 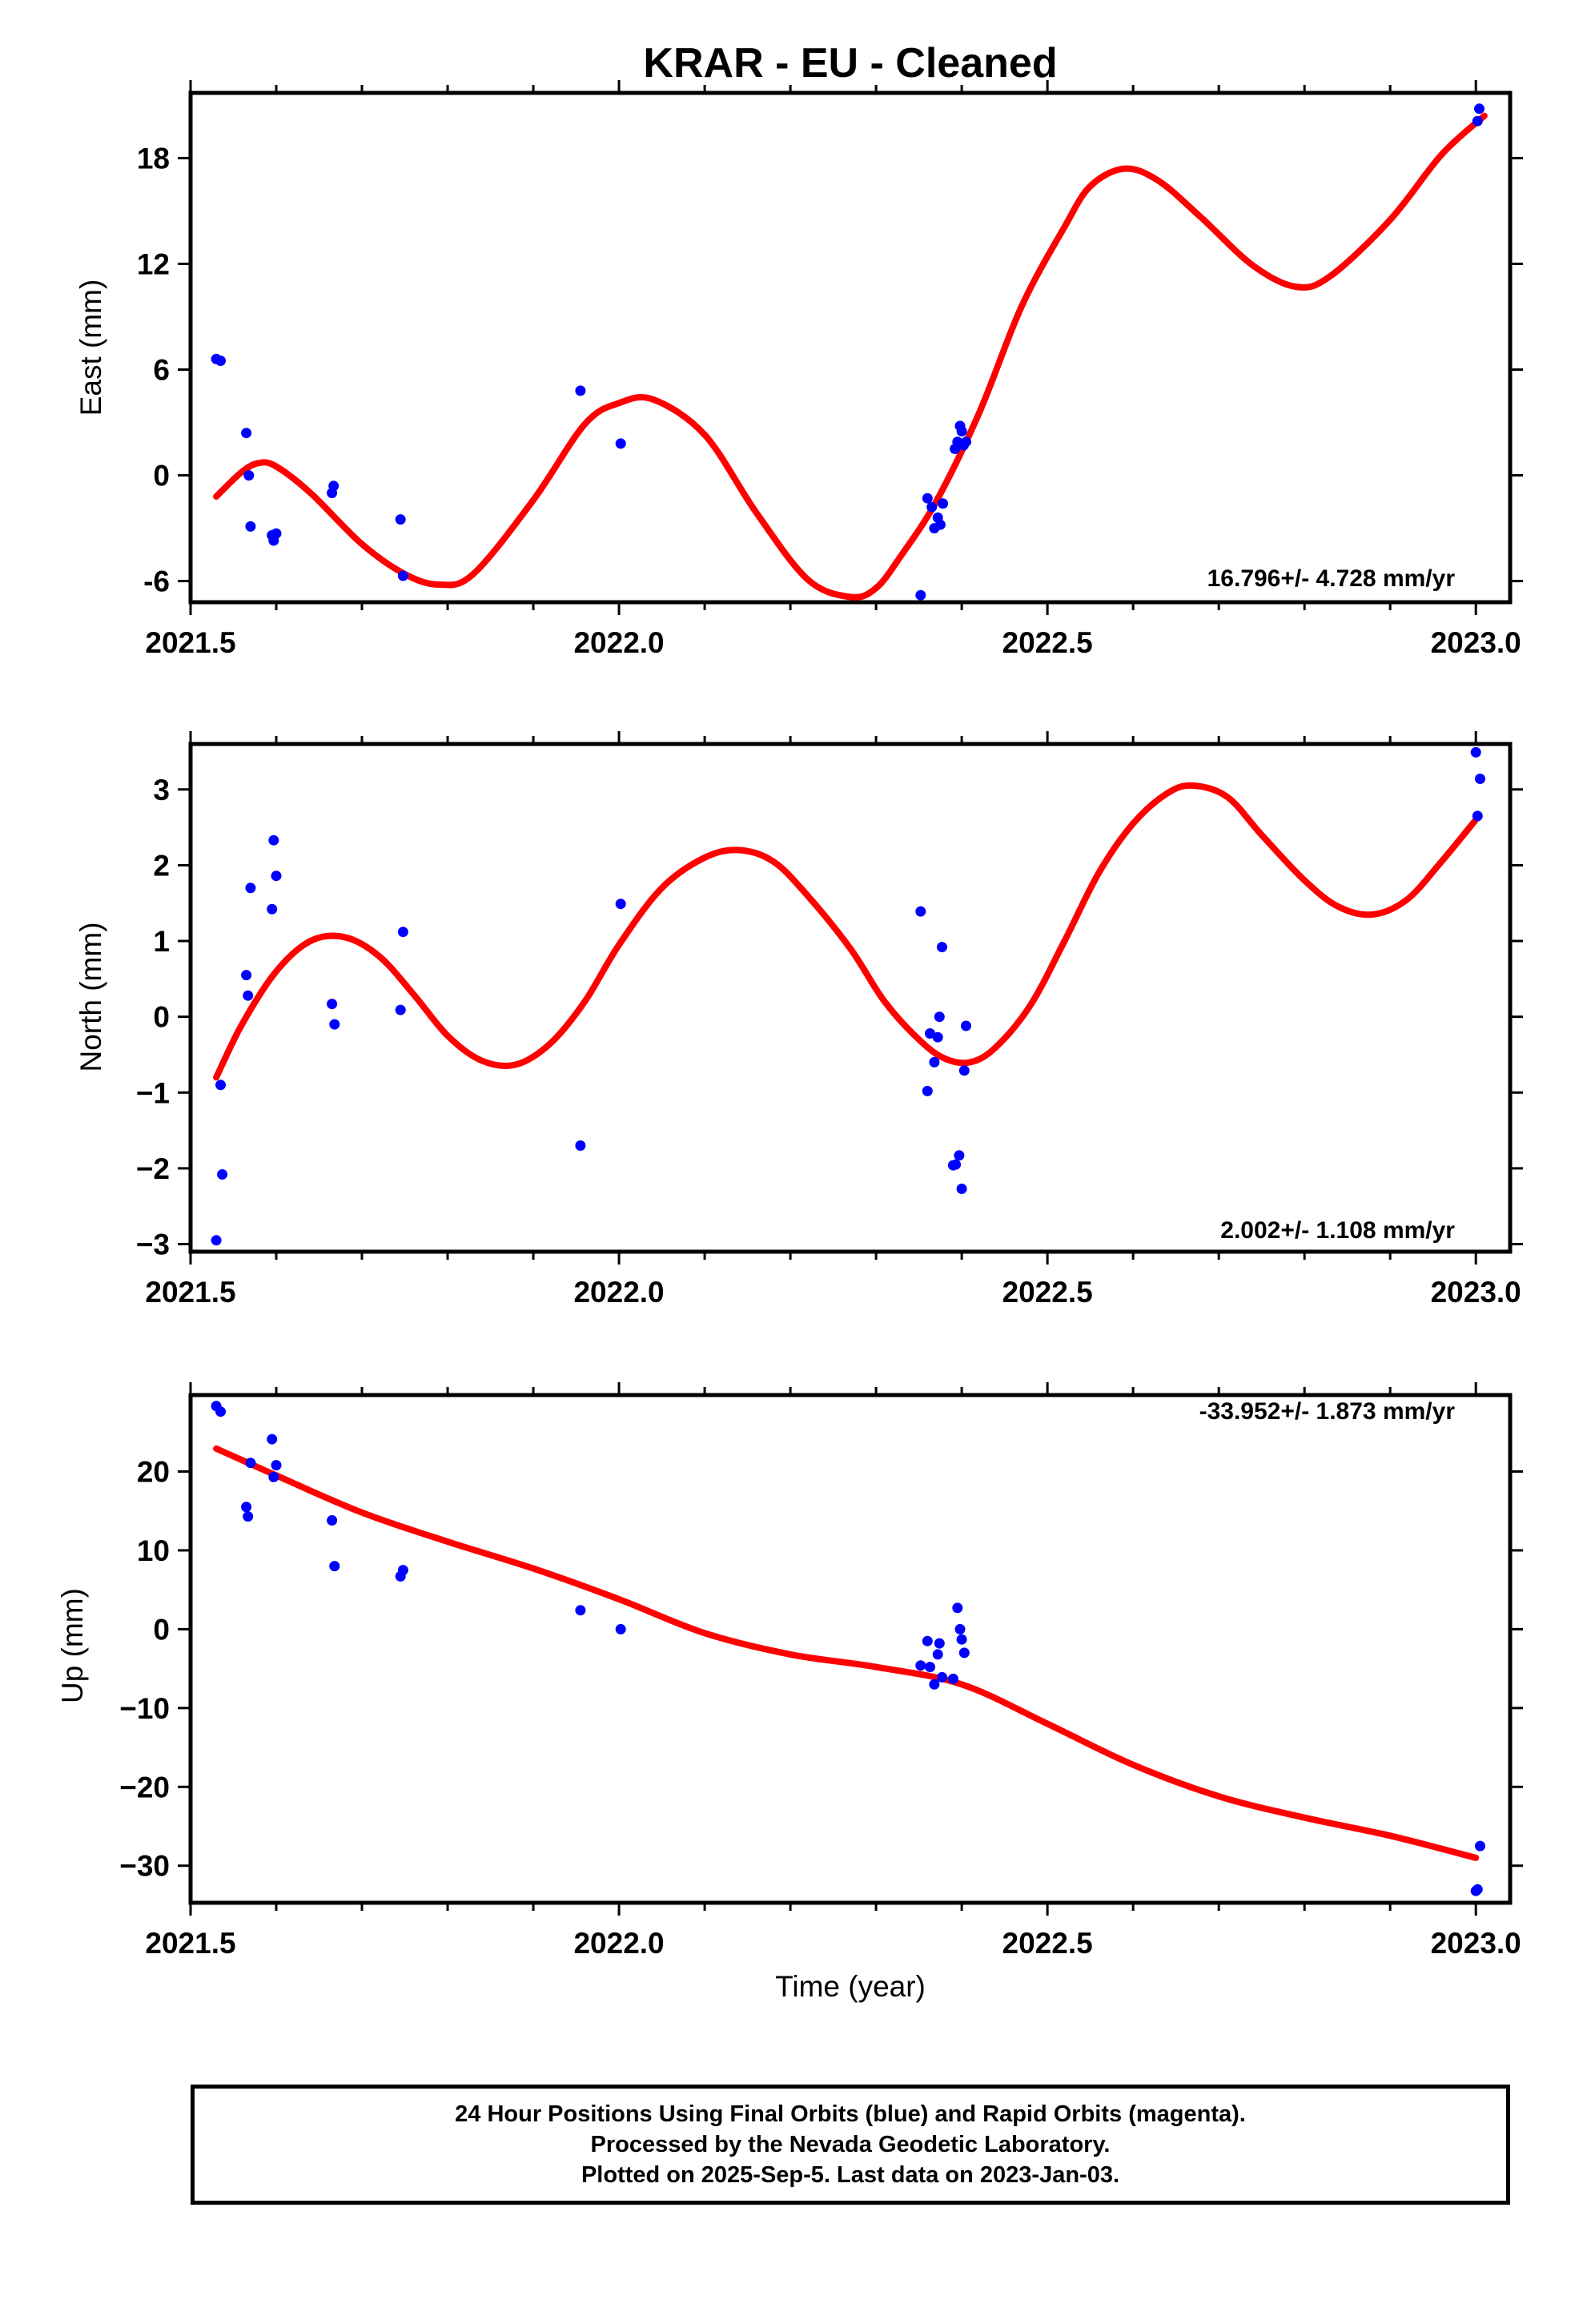 What do you see at coordinates (73, 1645) in the screenshot?
I see `y-axis-label-up: Up (mm)` at bounding box center [73, 1645].